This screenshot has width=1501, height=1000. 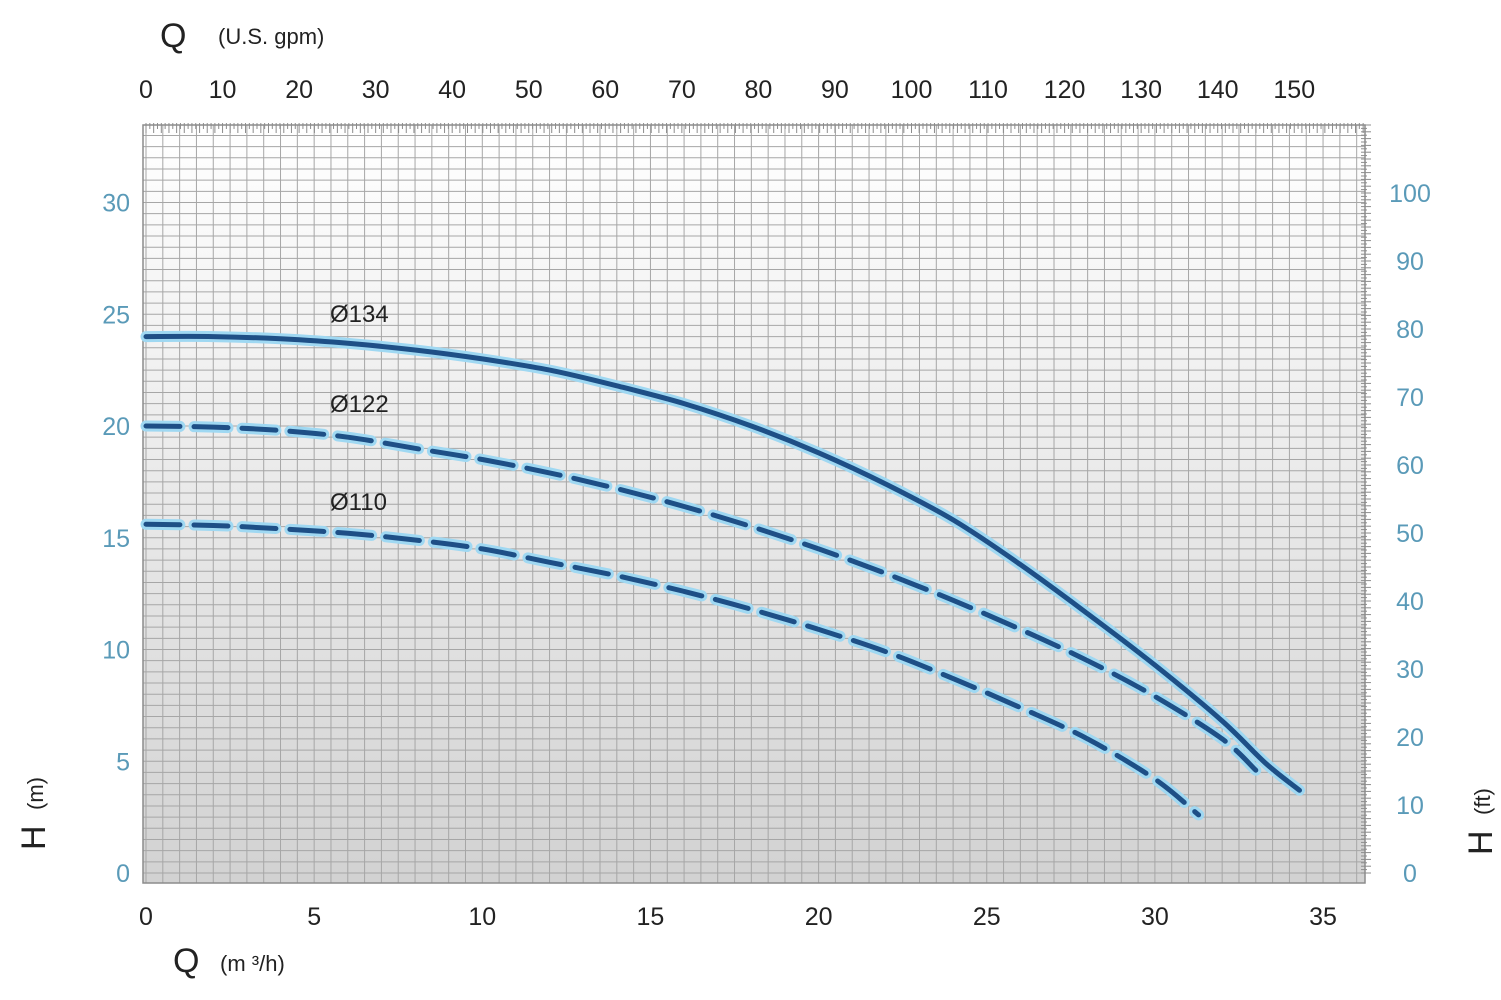 What do you see at coordinates (1410, 738) in the screenshot?
I see `y-right-tick-label: 20` at bounding box center [1410, 738].